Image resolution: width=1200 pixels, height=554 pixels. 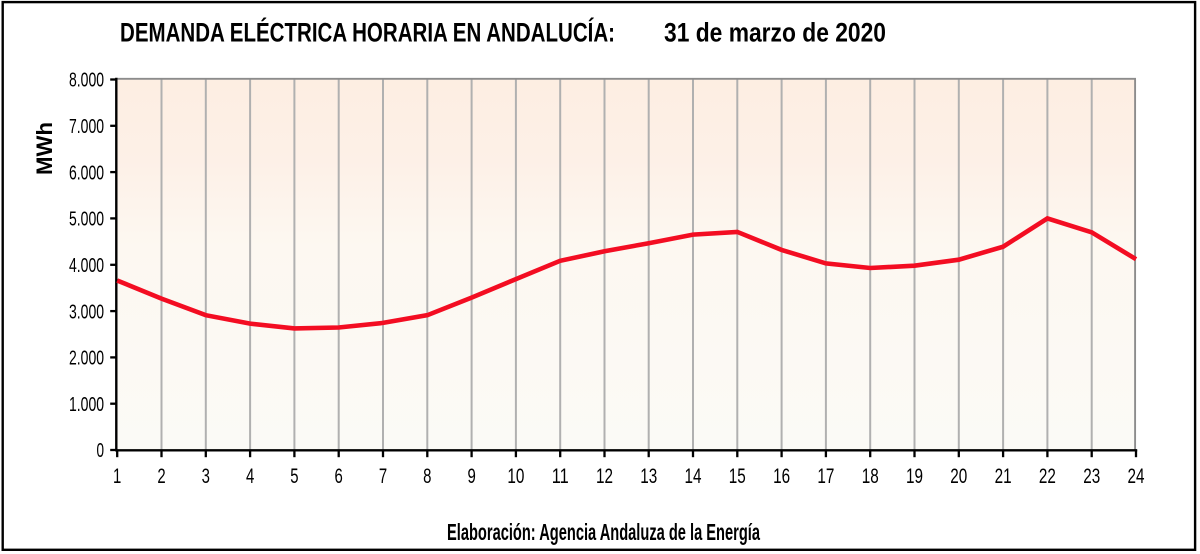 I want to click on svg-text: 6, so click(x=339, y=476).